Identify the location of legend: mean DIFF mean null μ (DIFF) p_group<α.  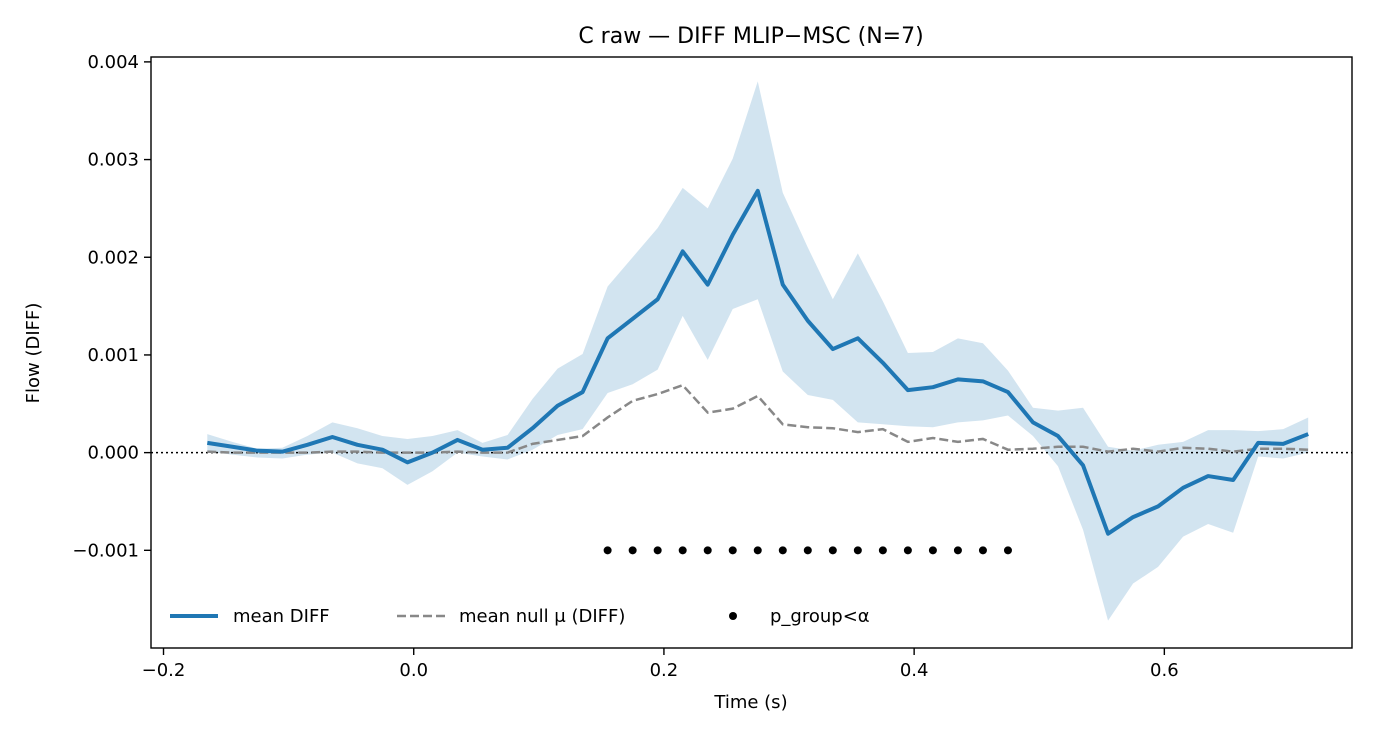
(520, 616).